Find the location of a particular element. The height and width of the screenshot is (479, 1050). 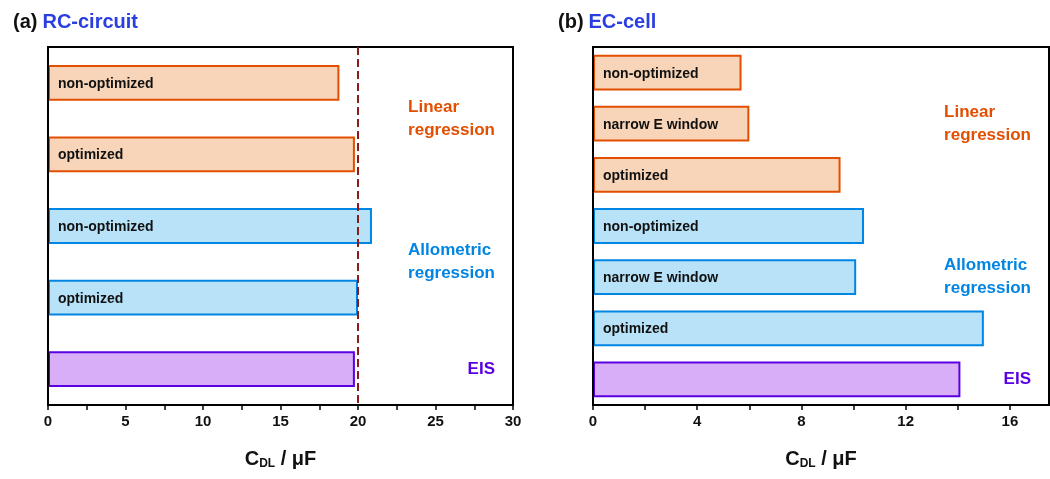

x-tick-label: 20 is located at coordinates (358, 420).